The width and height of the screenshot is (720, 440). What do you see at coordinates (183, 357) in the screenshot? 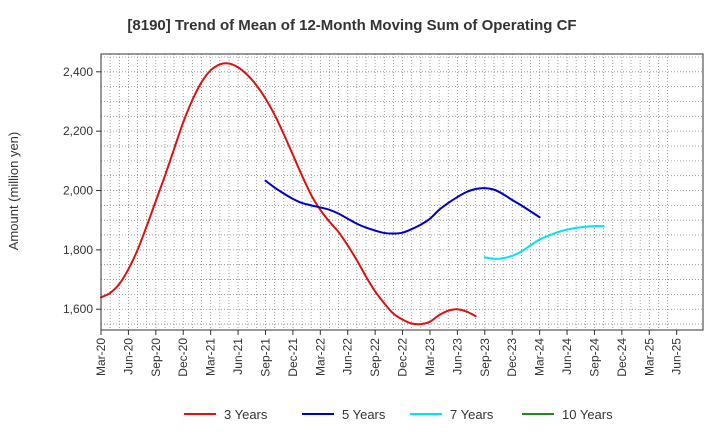
I see `x-tick-label: Dec-20` at bounding box center [183, 357].